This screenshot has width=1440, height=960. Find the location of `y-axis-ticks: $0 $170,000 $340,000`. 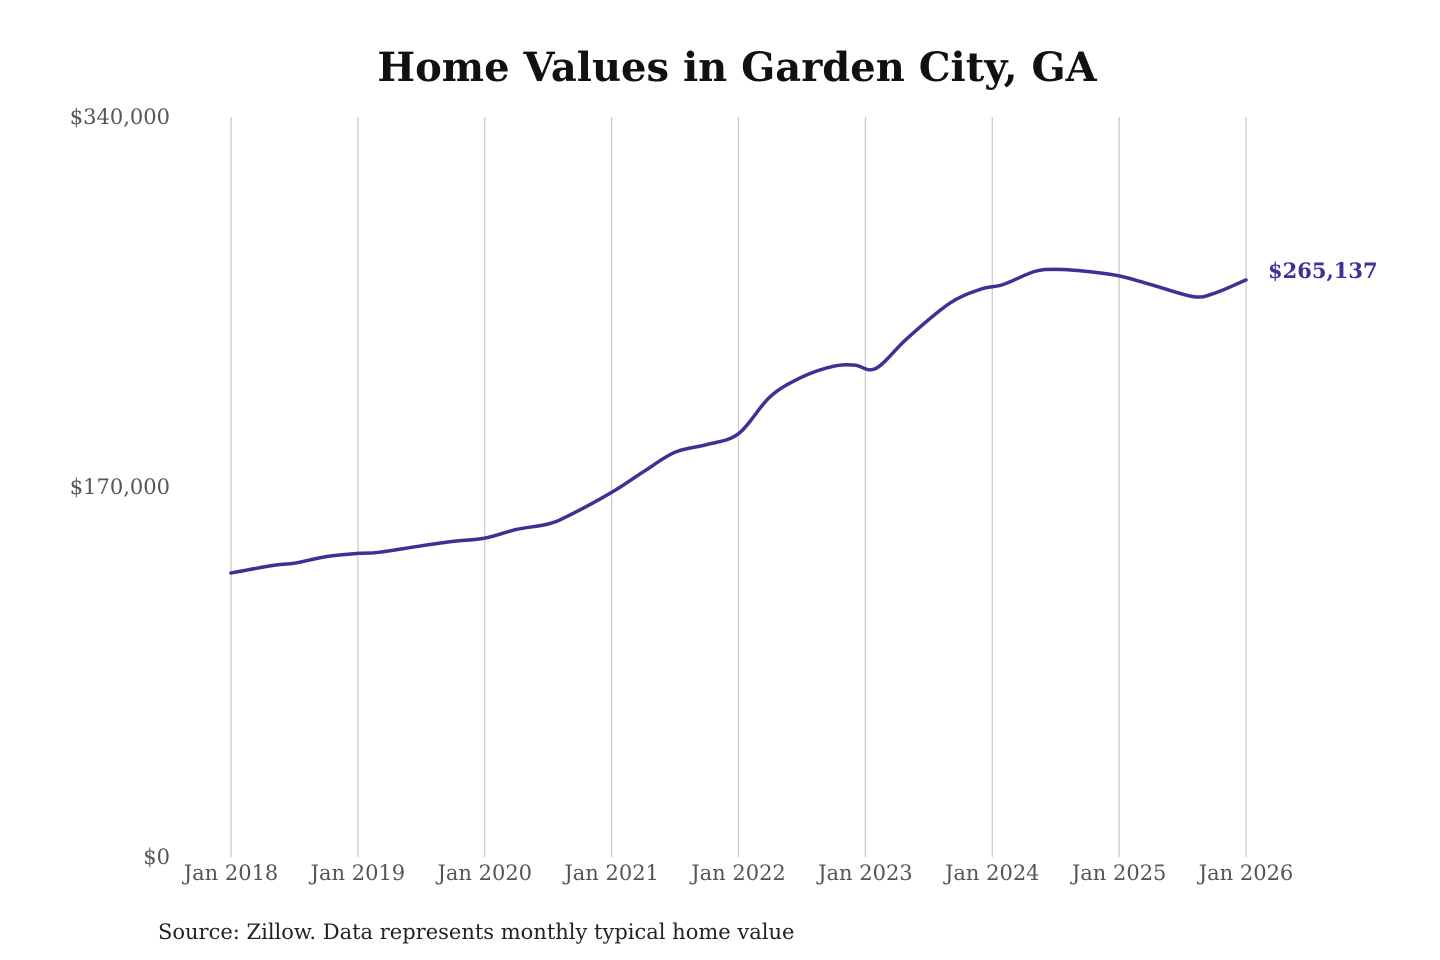

y-axis-ticks: $0 $170,000 $340,000 is located at coordinates (120, 487).